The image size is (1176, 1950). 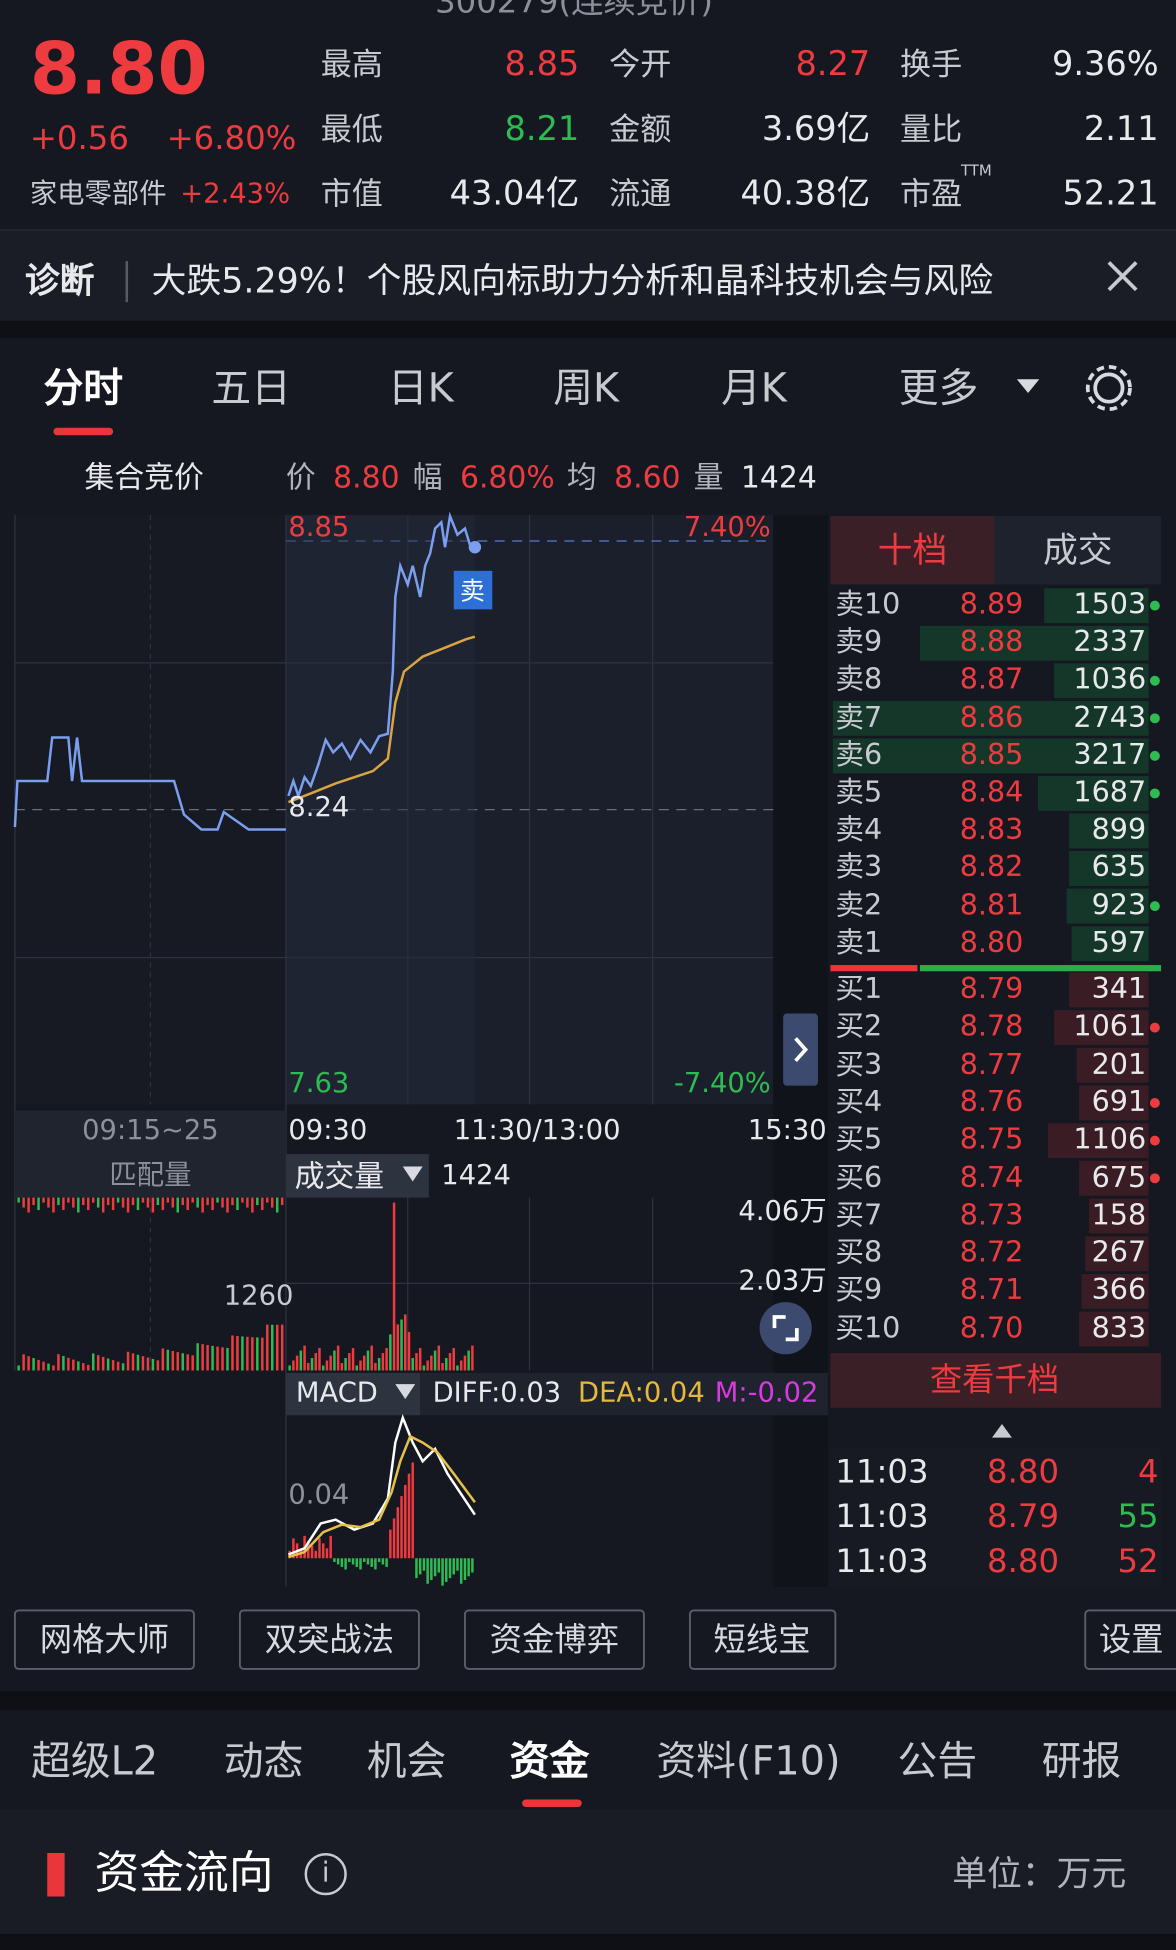 What do you see at coordinates (1081, 1761) in the screenshot?
I see `bottom-tab: 研报` at bounding box center [1081, 1761].